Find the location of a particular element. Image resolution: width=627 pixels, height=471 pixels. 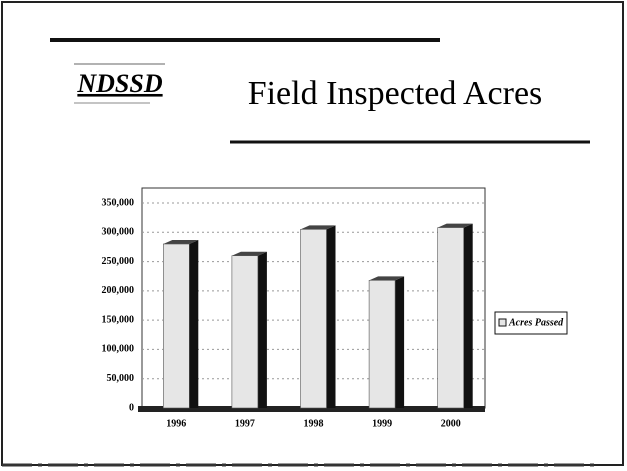

y-tick-label: 50,000 is located at coordinates (121, 378).